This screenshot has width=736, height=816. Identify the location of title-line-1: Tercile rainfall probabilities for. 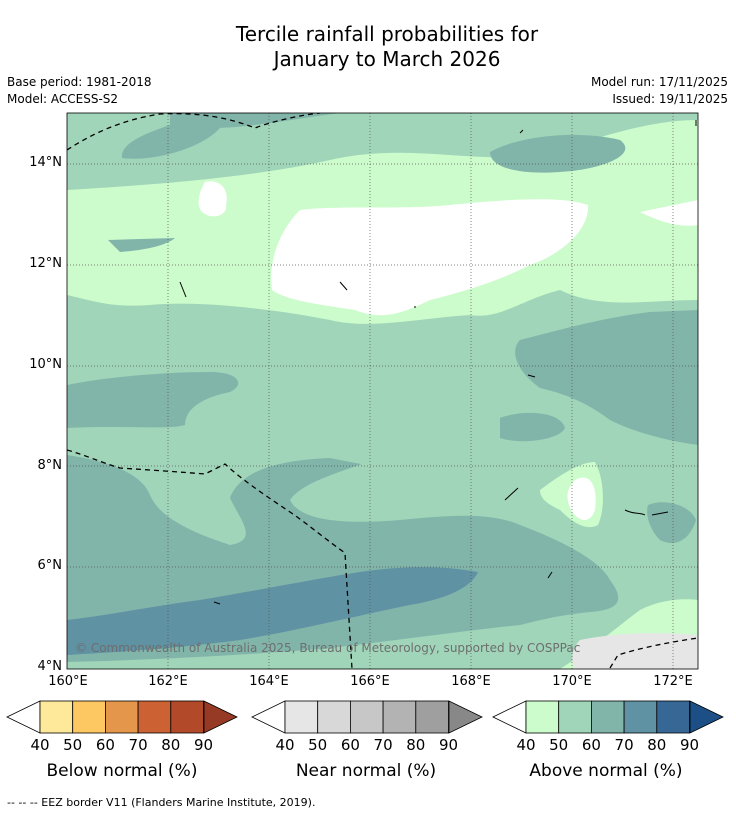
(387, 34).